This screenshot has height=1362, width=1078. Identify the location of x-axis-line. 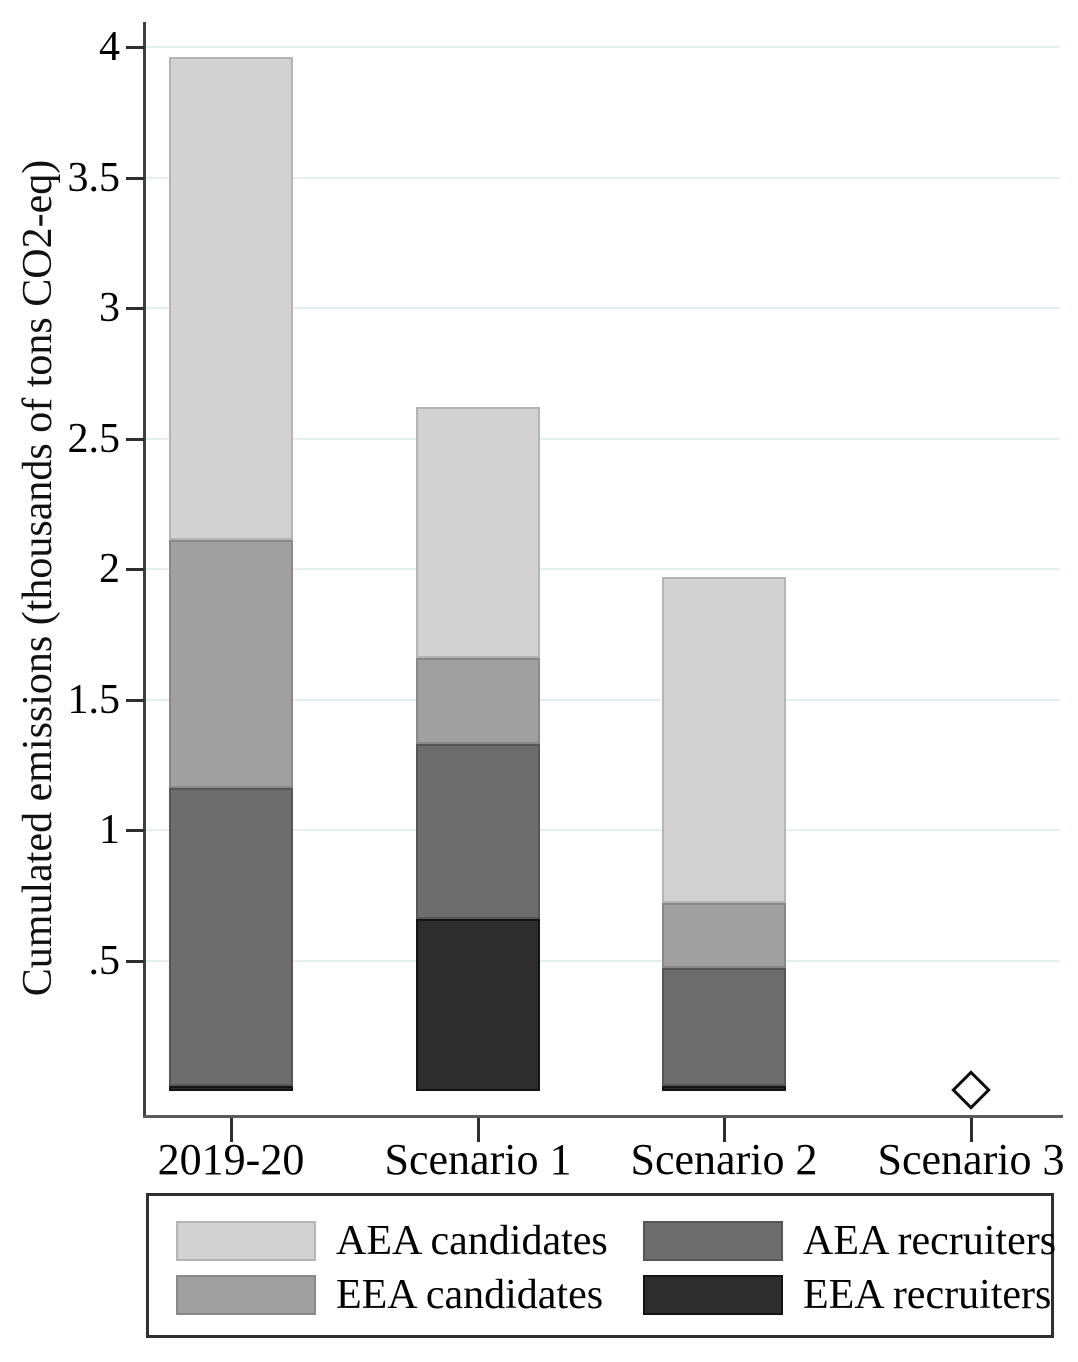
(603, 1116).